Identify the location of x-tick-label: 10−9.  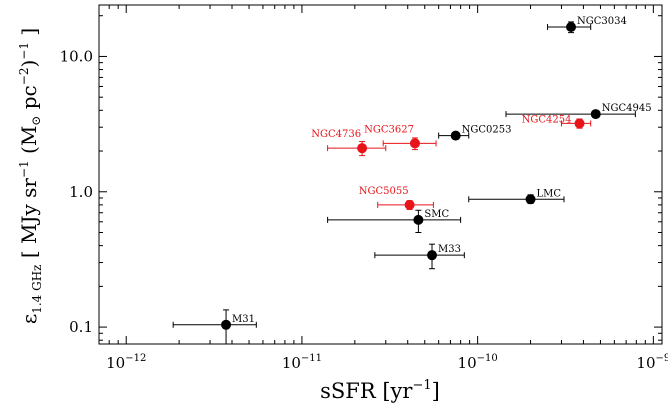
(652, 362).